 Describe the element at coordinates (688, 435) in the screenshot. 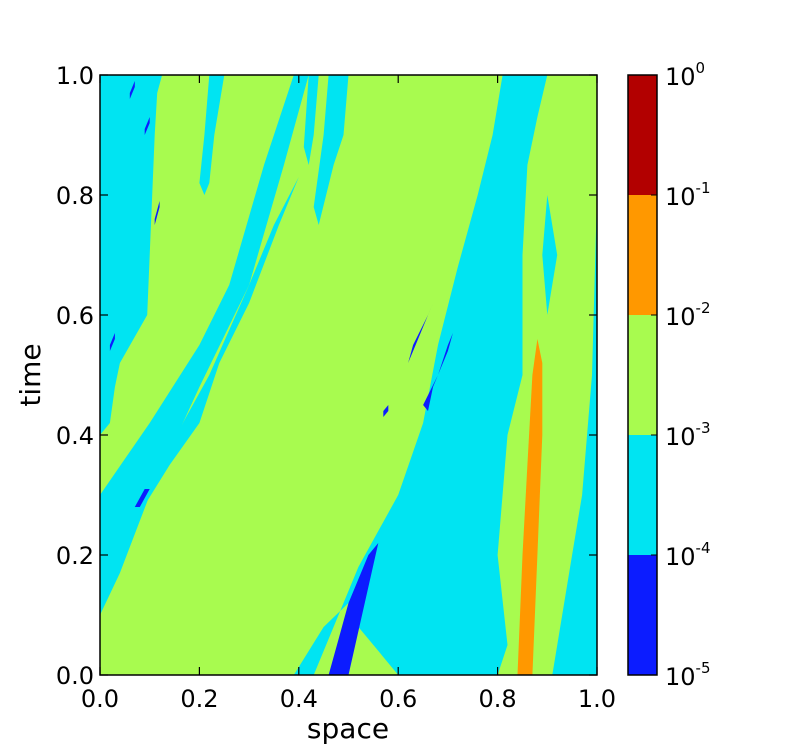

I see `colorbar-label-2: 10⁻³` at that location.